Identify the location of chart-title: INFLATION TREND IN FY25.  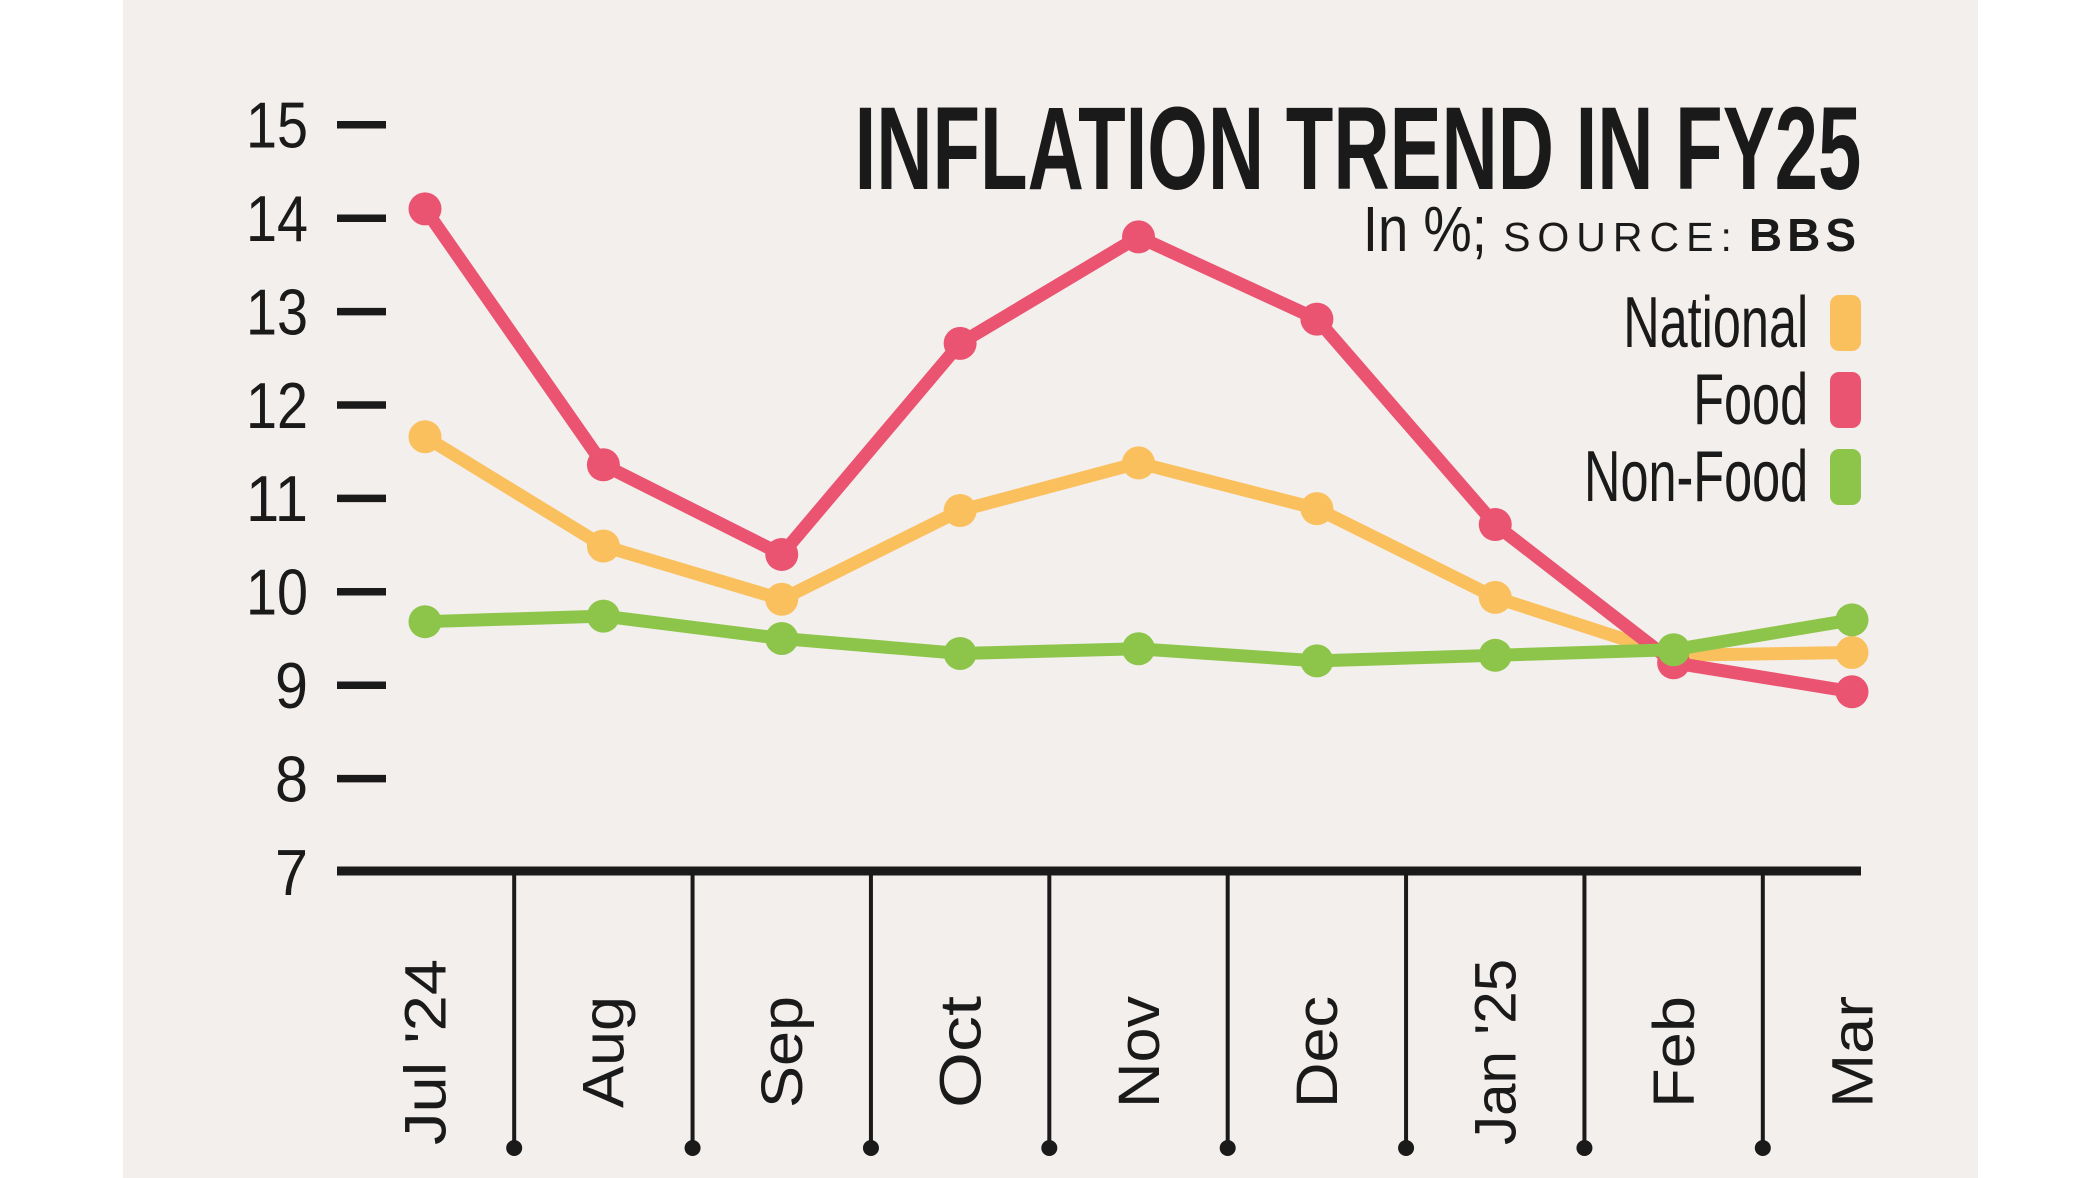
(1357, 149).